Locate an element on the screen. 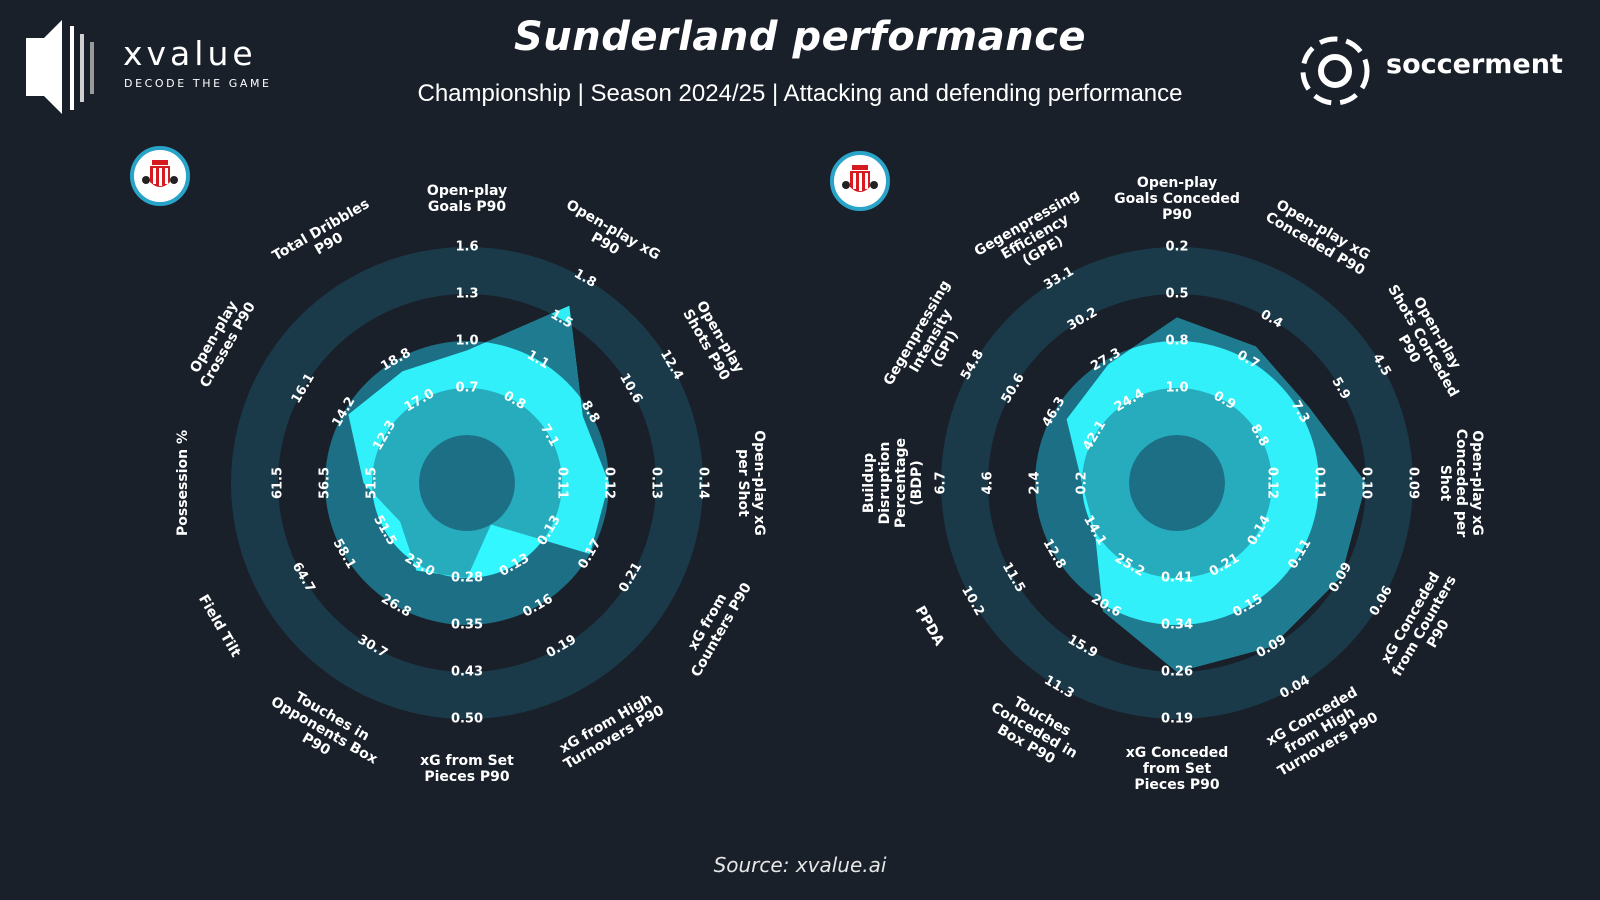 This screenshot has height=900, width=1600. attacking-tick-label: 56.5 is located at coordinates (325, 483).